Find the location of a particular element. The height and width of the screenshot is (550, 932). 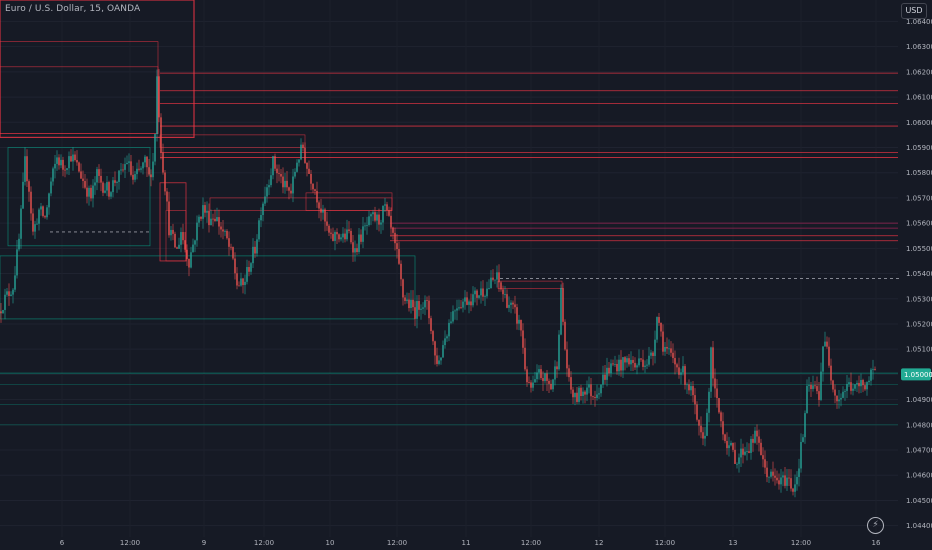

lightning-icon: ⚡ is located at coordinates (875, 525).